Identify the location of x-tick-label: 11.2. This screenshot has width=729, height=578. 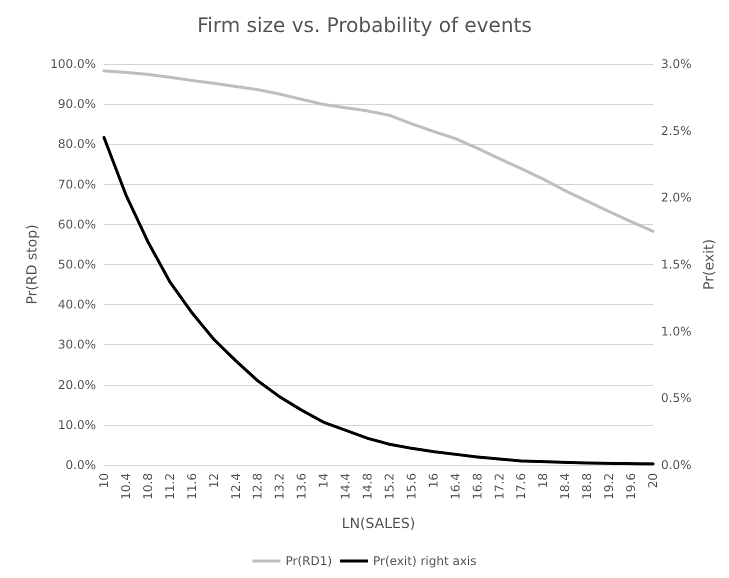
(169, 486).